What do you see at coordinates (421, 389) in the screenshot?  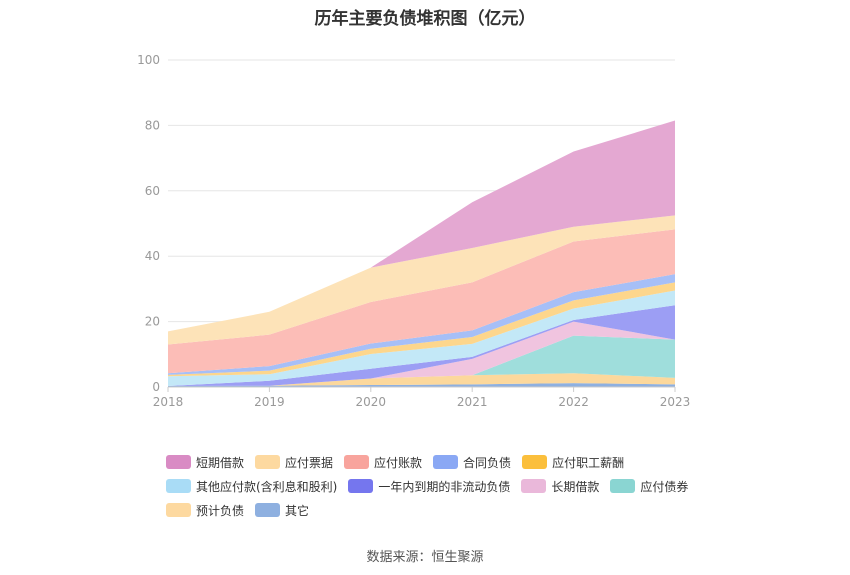 I see `x-axis` at bounding box center [421, 389].